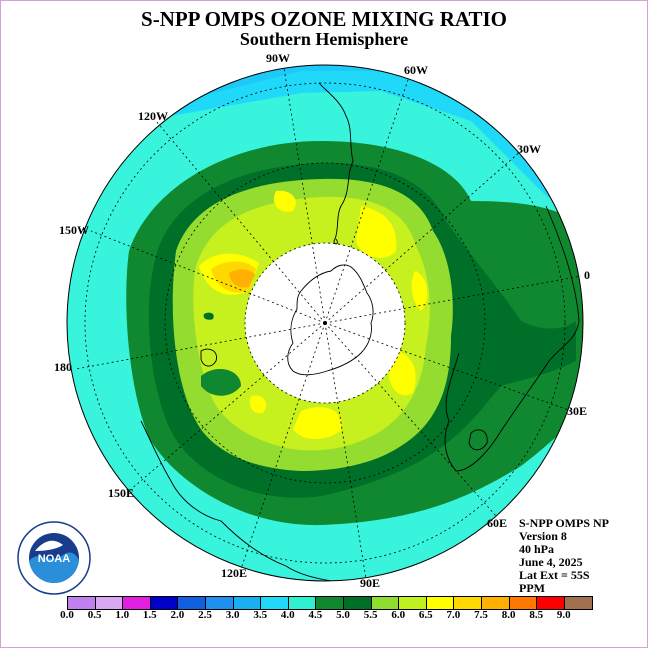 Image resolution: width=648 pixels, height=648 pixels. What do you see at coordinates (315, 615) in the screenshot?
I see `colorbar-tick-label: 4.5` at bounding box center [315, 615].